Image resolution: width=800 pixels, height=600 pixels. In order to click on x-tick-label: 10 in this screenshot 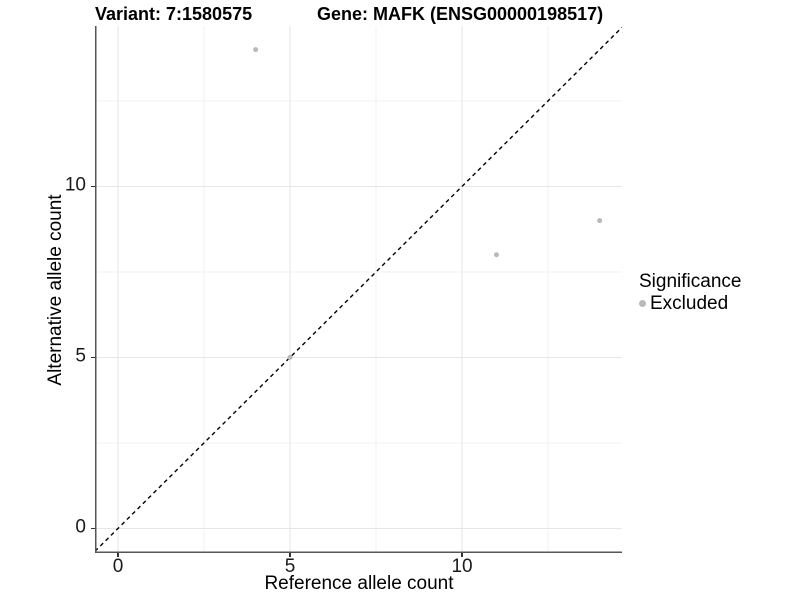, I will do `click(462, 566)`.